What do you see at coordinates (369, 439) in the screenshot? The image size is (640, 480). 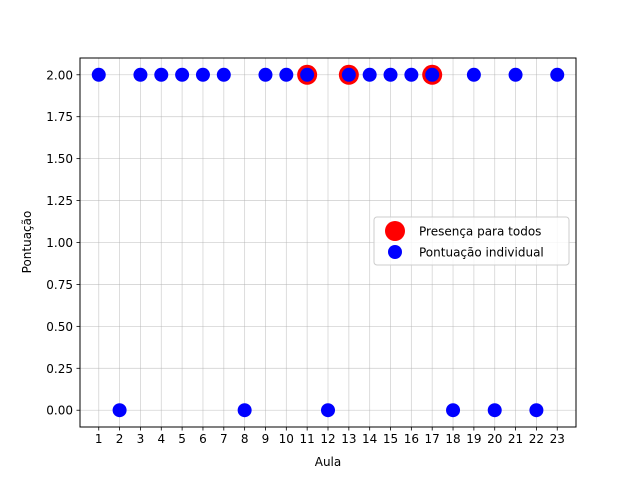 I see `x-tick-label: 14` at bounding box center [369, 439].